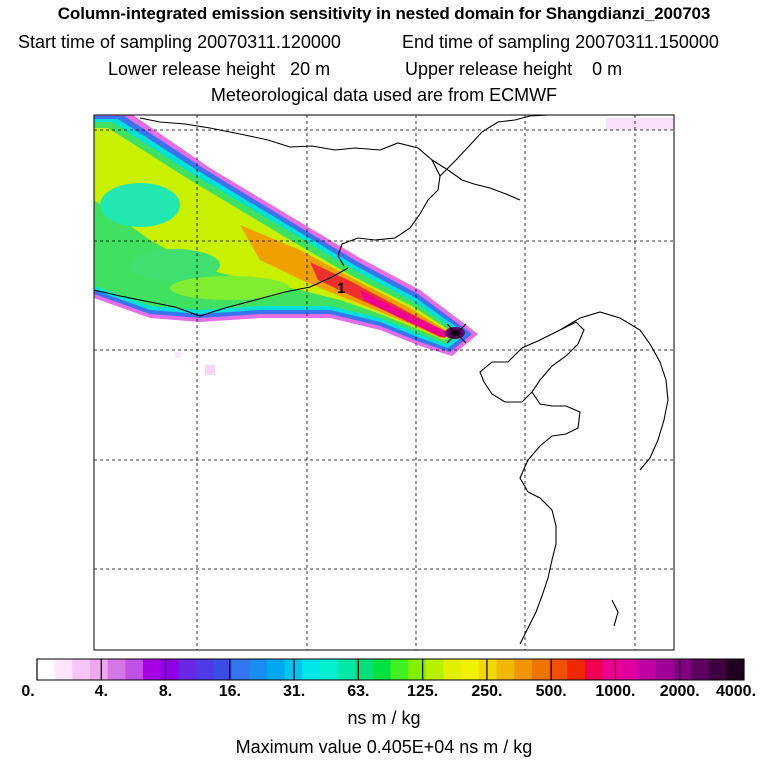 The width and height of the screenshot is (768, 768). What do you see at coordinates (614, 391) in the screenshot?
I see `coast-line-peninsula` at bounding box center [614, 391].